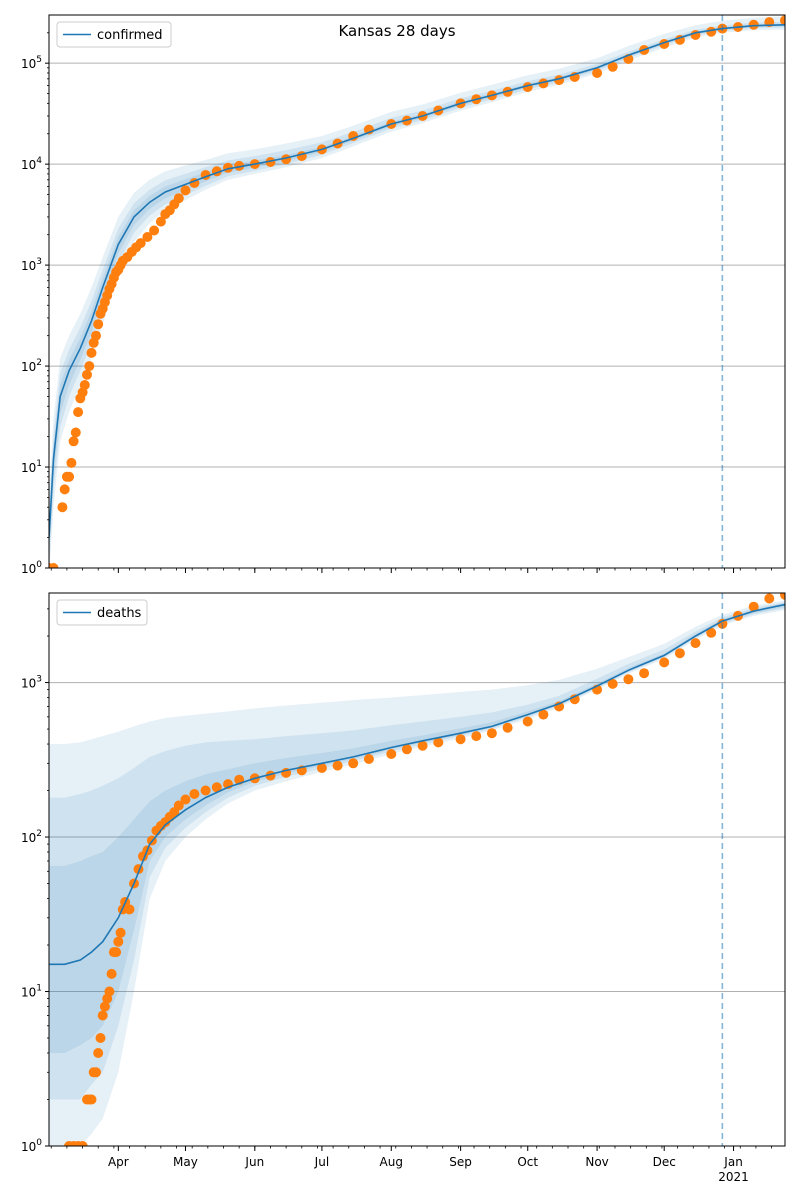  What do you see at coordinates (39, 363) in the screenshot?
I see `y-tick-exponent: 2` at bounding box center [39, 363].